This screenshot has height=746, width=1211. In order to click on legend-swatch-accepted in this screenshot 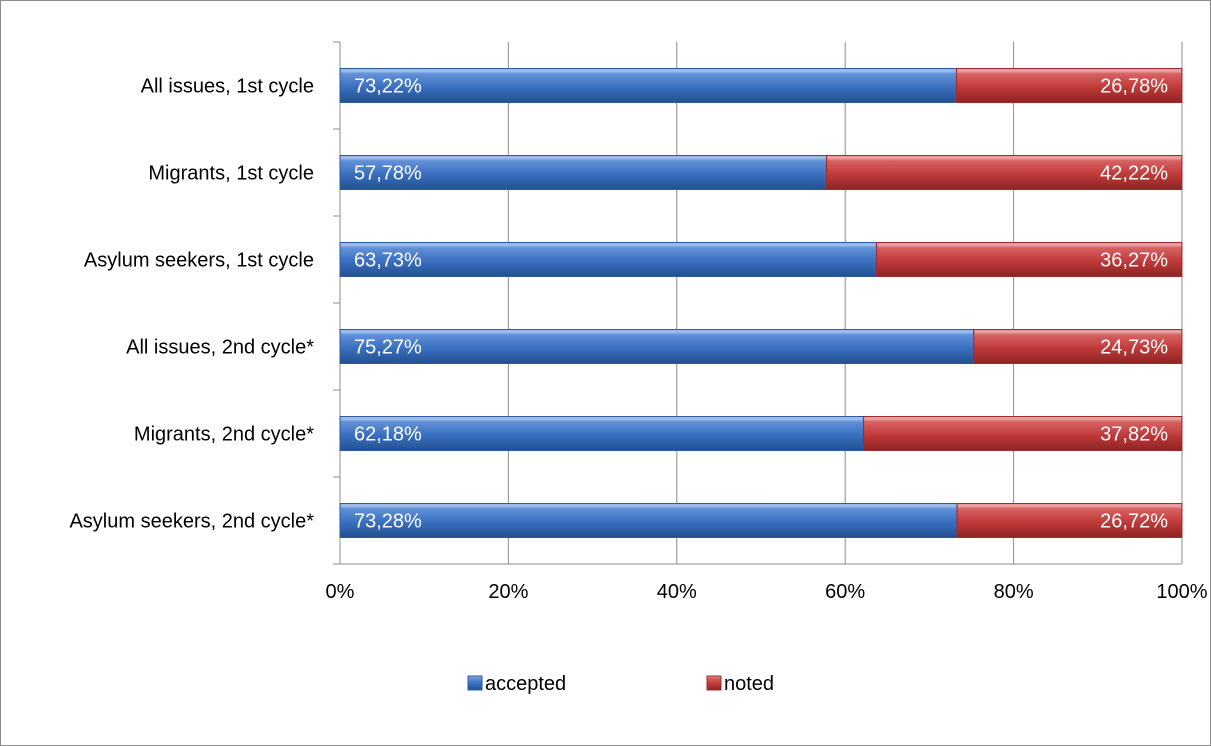, I will do `click(475, 683)`.